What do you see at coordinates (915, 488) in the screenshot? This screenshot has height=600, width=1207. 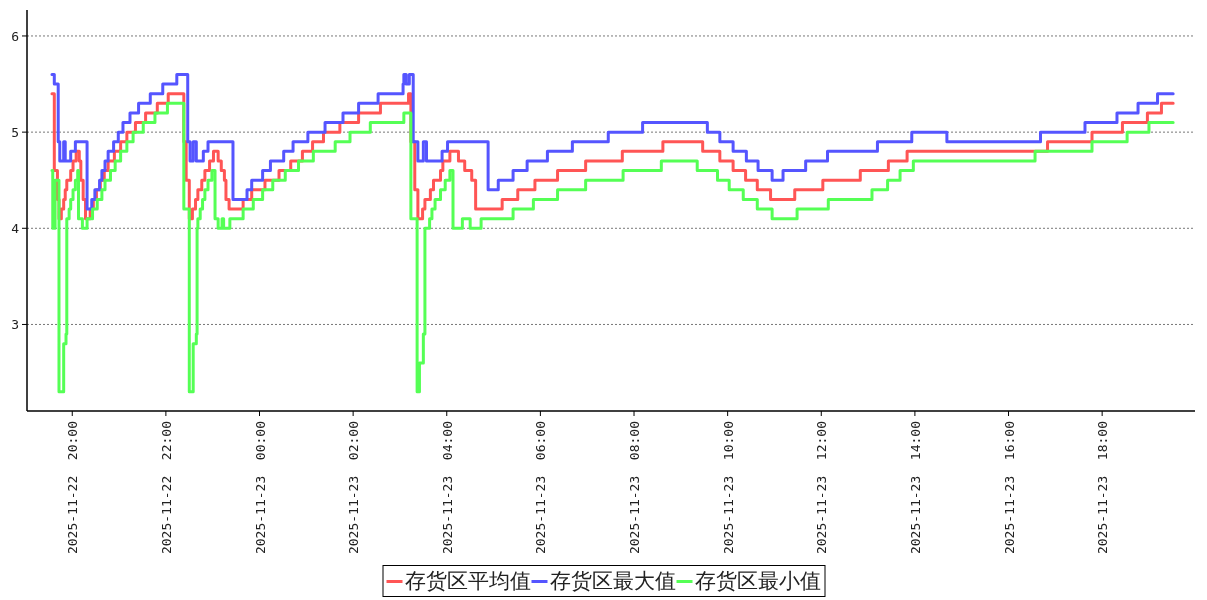 I see `x-tick-label: 2025-11-23 14:00` at bounding box center [915, 488].